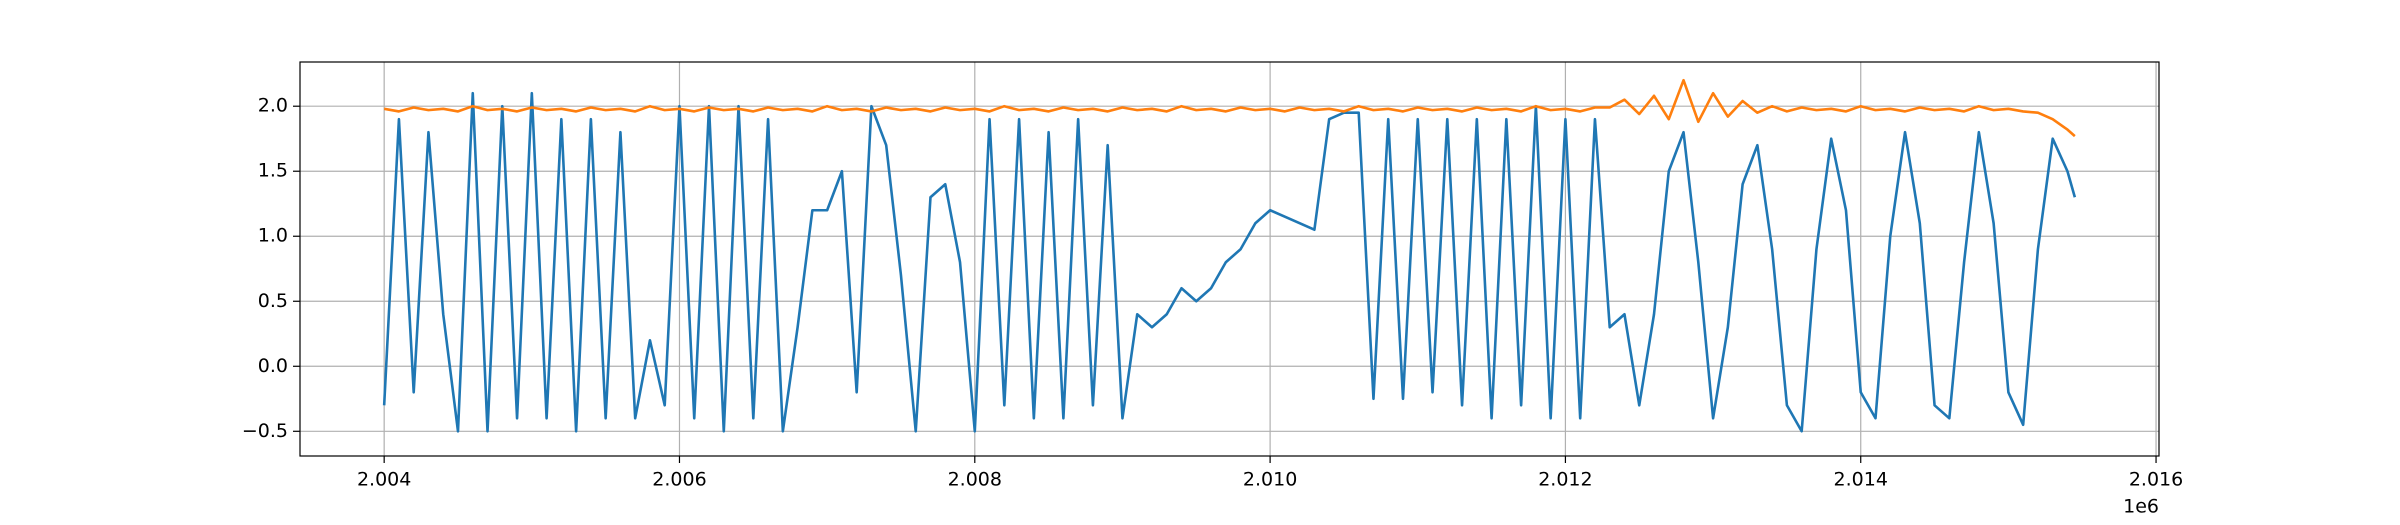 This screenshot has width=2400, height=525. What do you see at coordinates (1861, 480) in the screenshot?
I see `x-tick-label: 2.014` at bounding box center [1861, 480].